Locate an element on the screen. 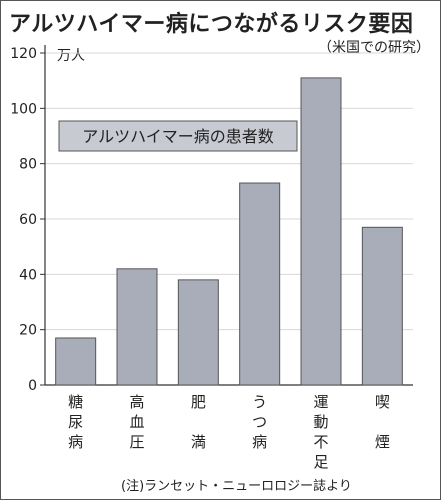 This screenshot has height=501, width=441. source-note: (注)ランセット・ニューロロジー誌より is located at coordinates (236, 486).